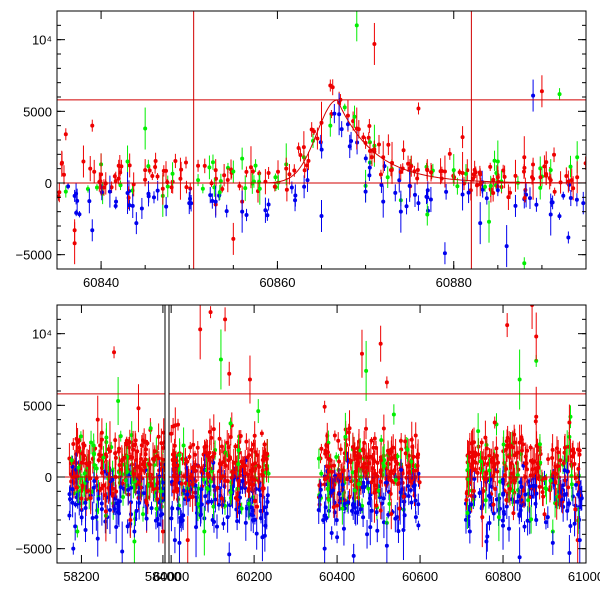 The image size is (600, 600). What do you see at coordinates (277, 282) in the screenshot?
I see `top-xtick-label: 60860` at bounding box center [277, 282].